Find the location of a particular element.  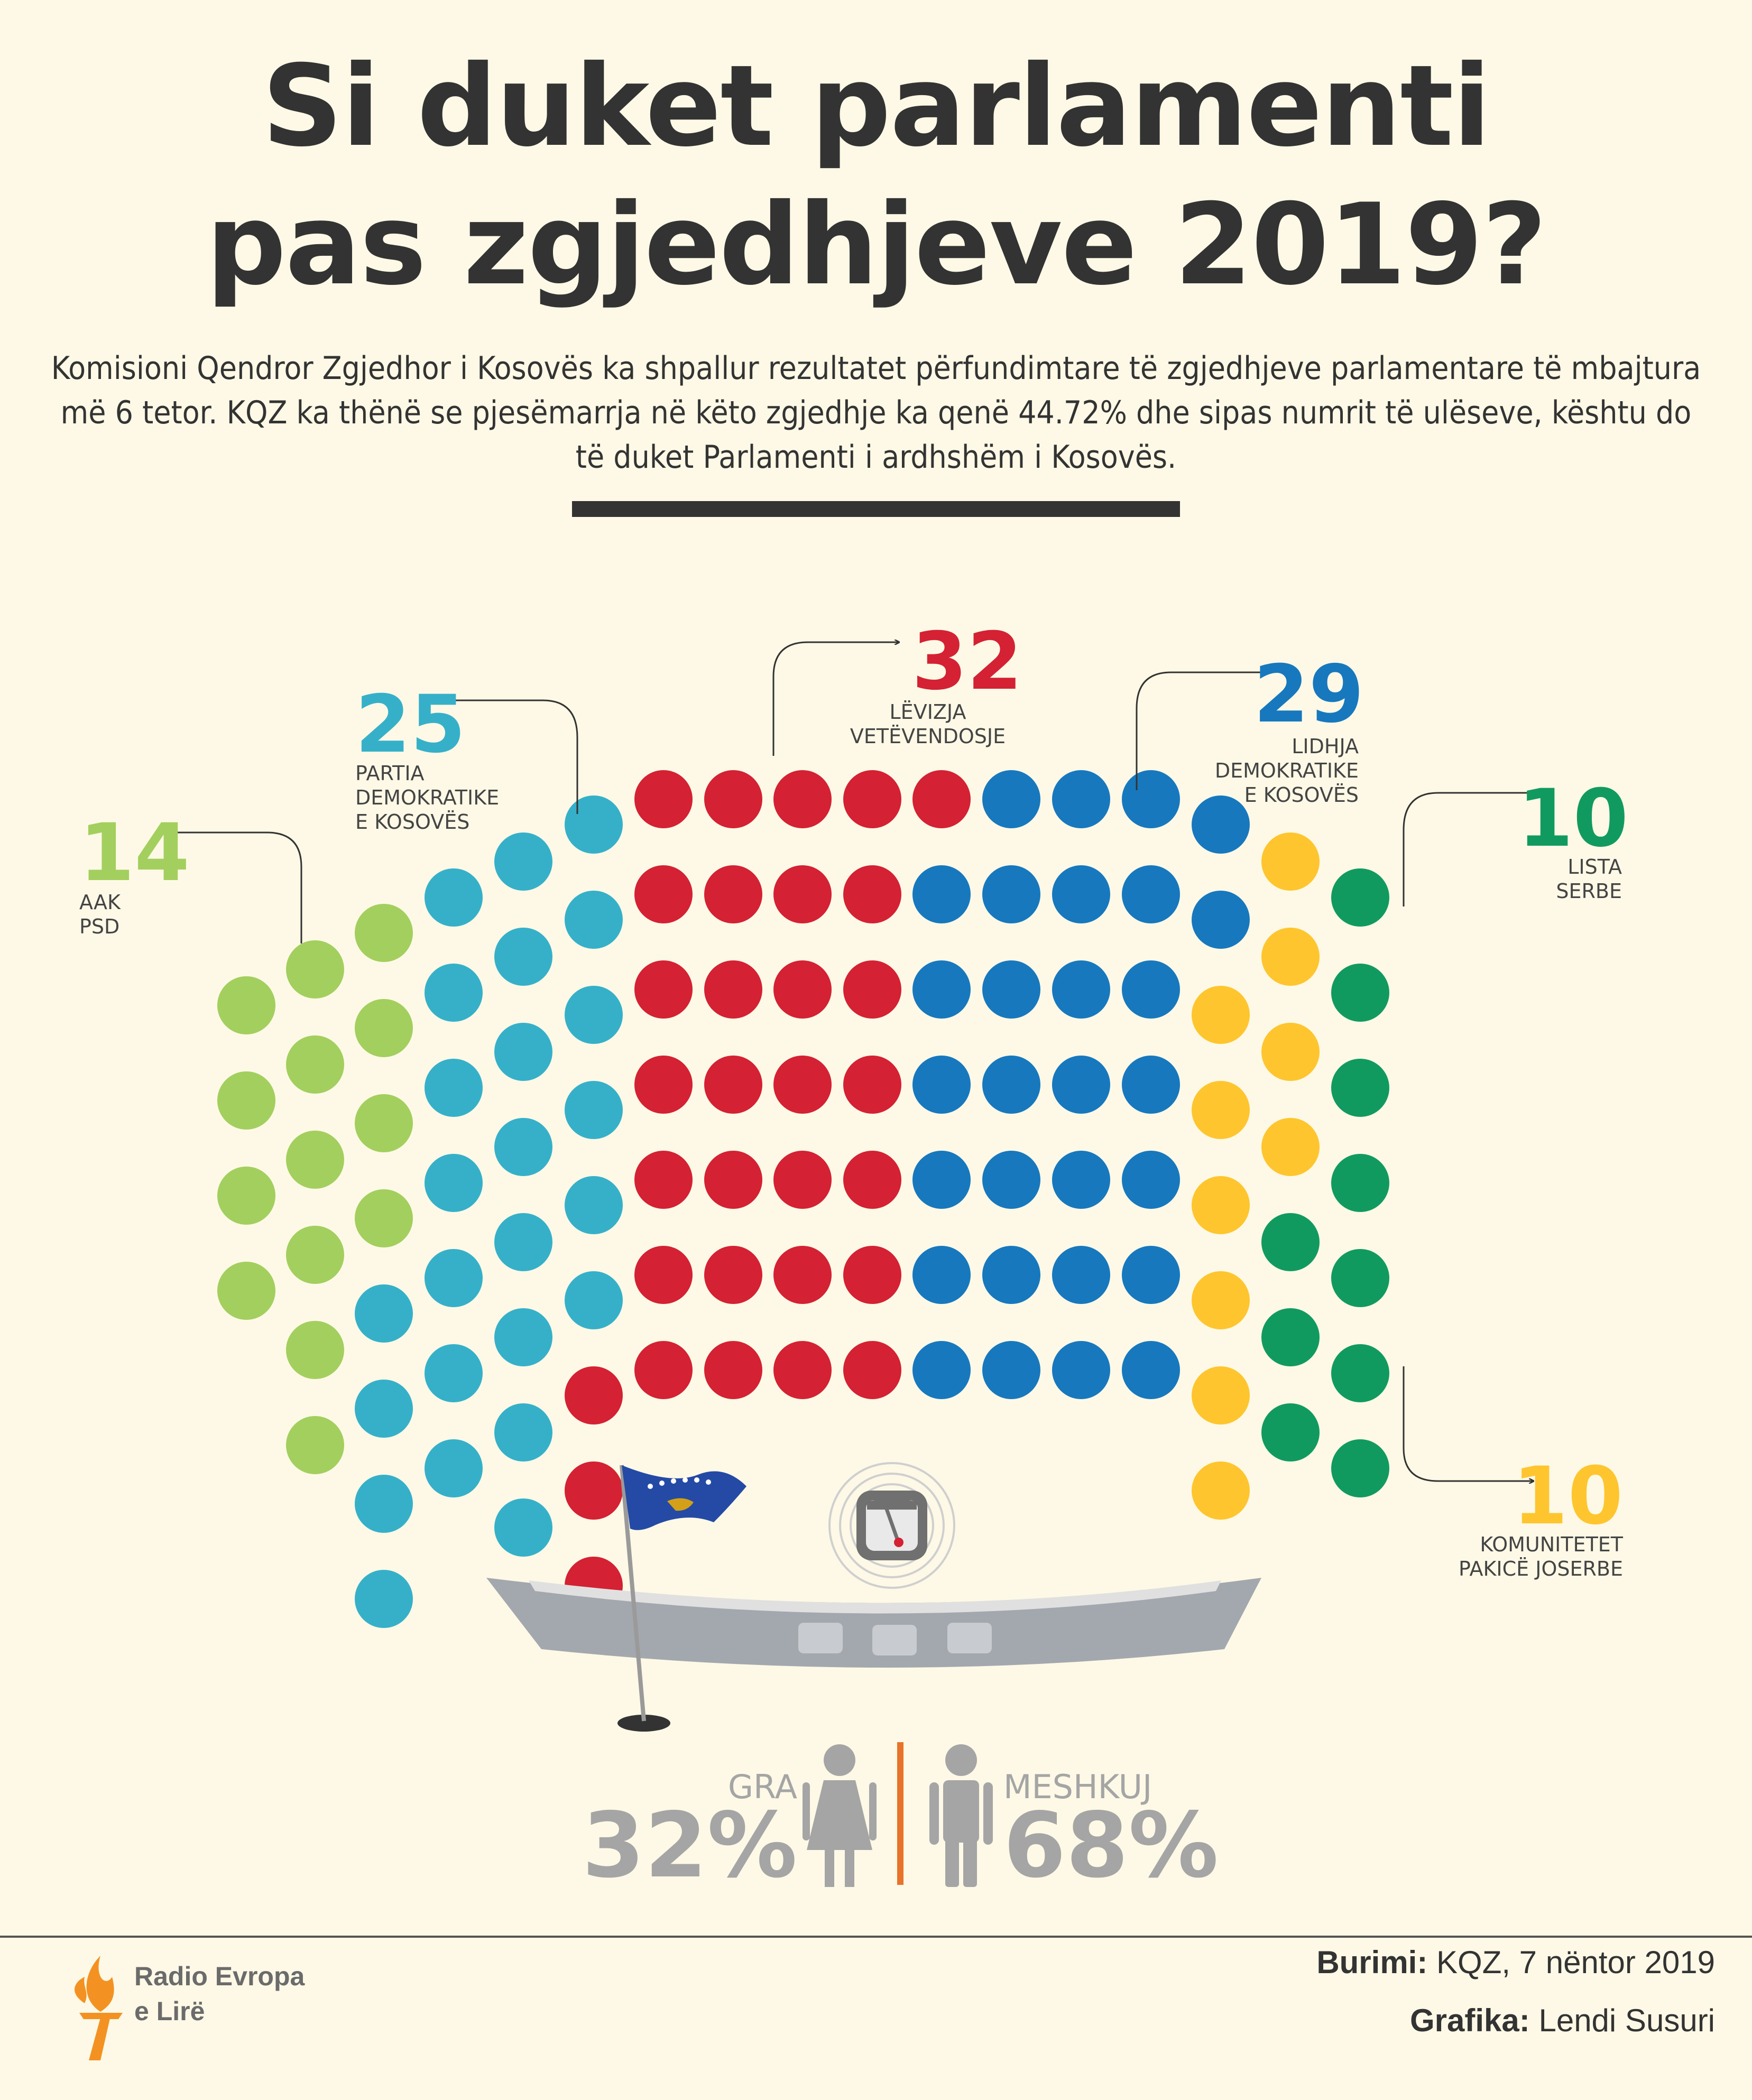

source-value: KQZ, 7 nëntor 2019 is located at coordinates (1575, 1963).